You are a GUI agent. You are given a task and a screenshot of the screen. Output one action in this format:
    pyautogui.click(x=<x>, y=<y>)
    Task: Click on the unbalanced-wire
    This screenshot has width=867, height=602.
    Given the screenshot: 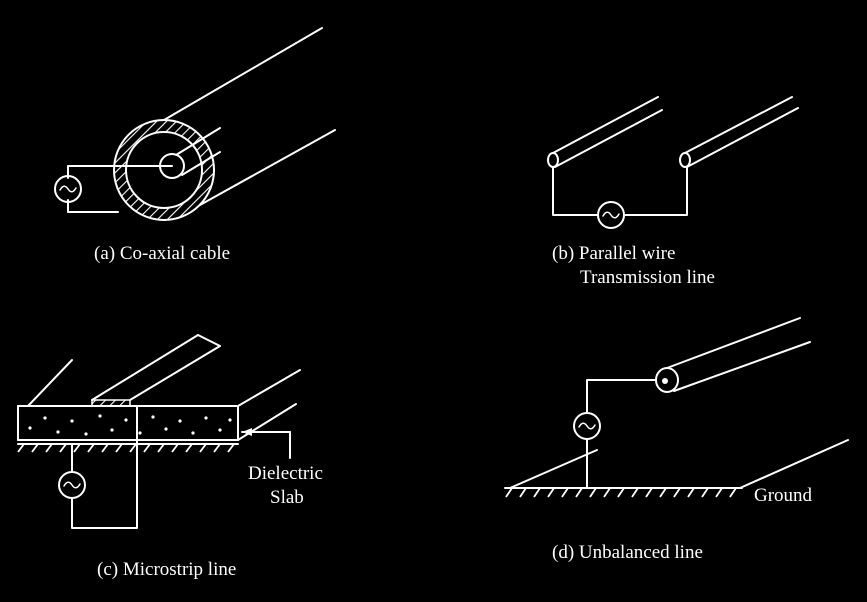 What is the action you would take?
    pyautogui.click(x=733, y=355)
    